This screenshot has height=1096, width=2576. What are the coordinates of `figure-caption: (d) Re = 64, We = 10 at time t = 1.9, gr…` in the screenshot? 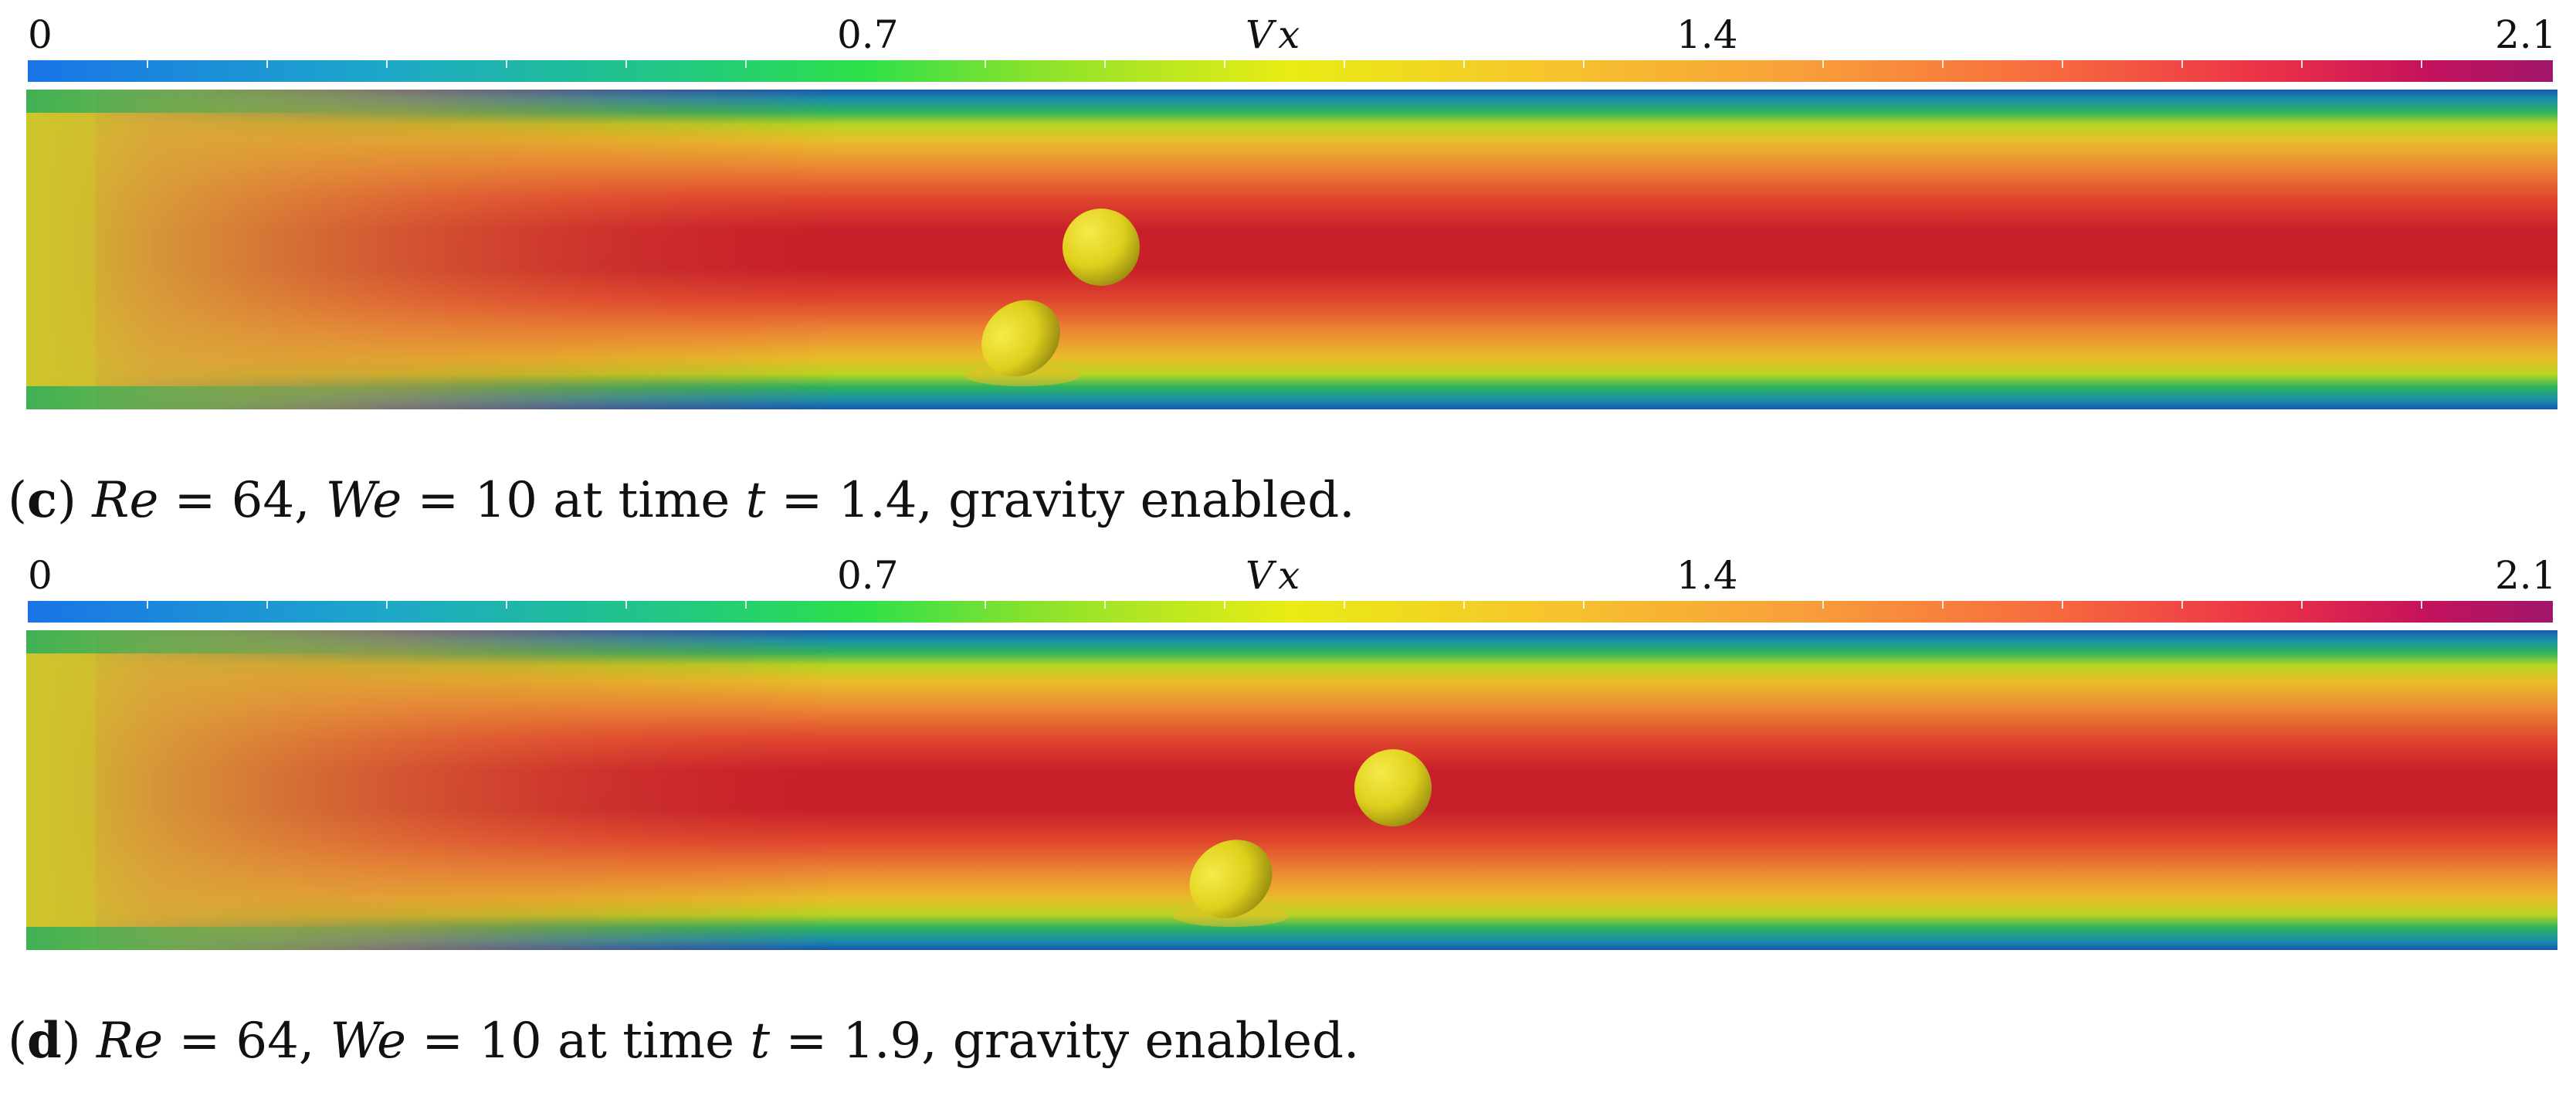 It's located at (683, 1041).